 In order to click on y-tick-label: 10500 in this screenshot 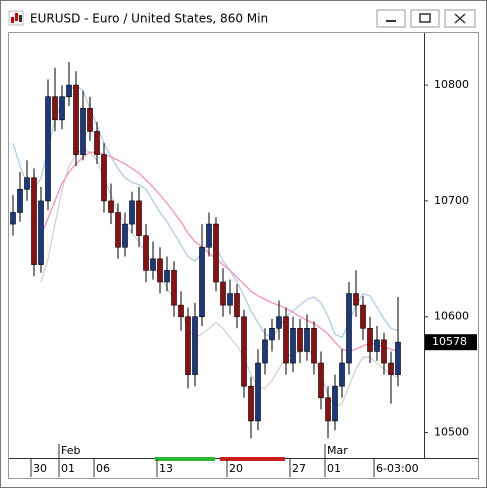, I will do `click(451, 432)`.